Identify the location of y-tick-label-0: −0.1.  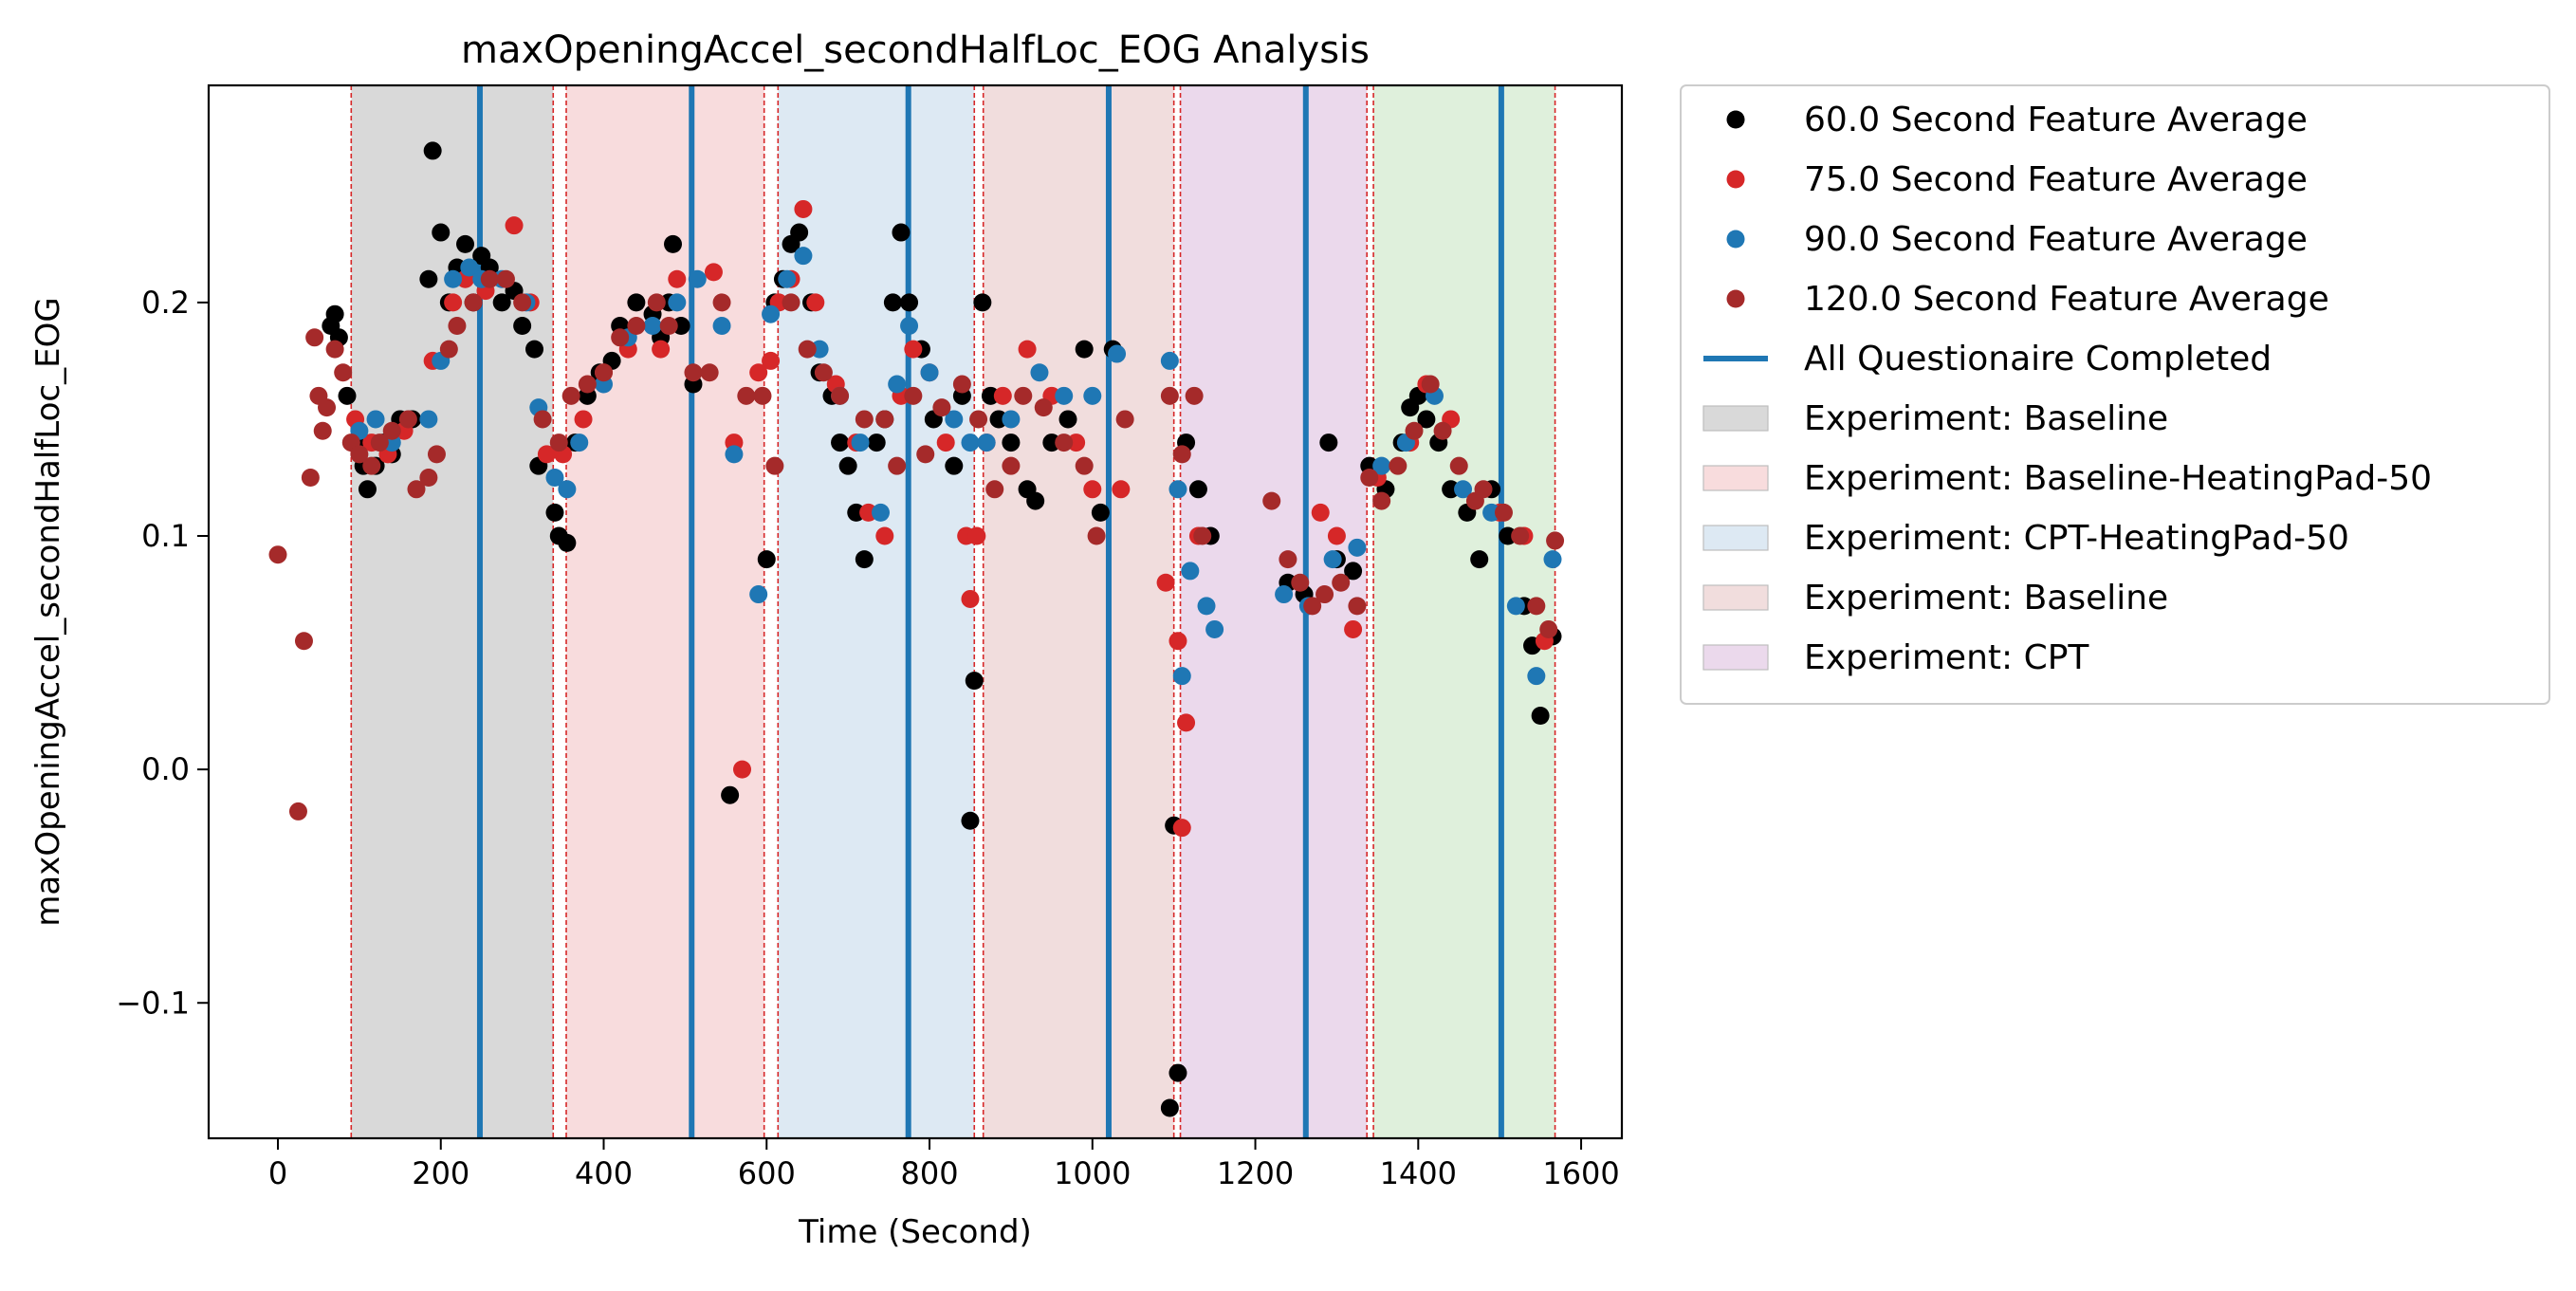
(153, 1003).